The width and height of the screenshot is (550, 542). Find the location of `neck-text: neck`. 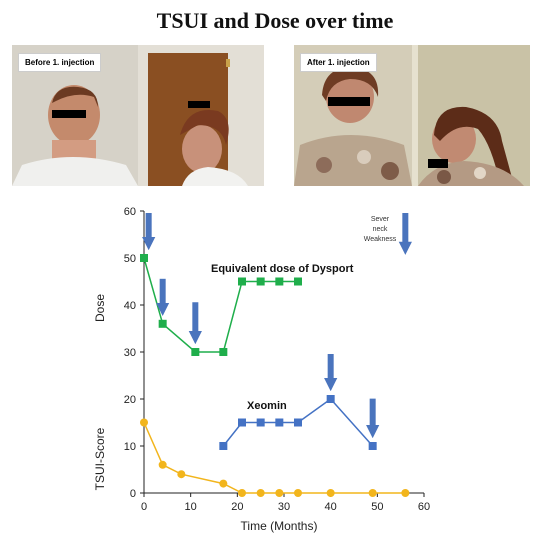

neck-text: neck is located at coordinates (380, 229).